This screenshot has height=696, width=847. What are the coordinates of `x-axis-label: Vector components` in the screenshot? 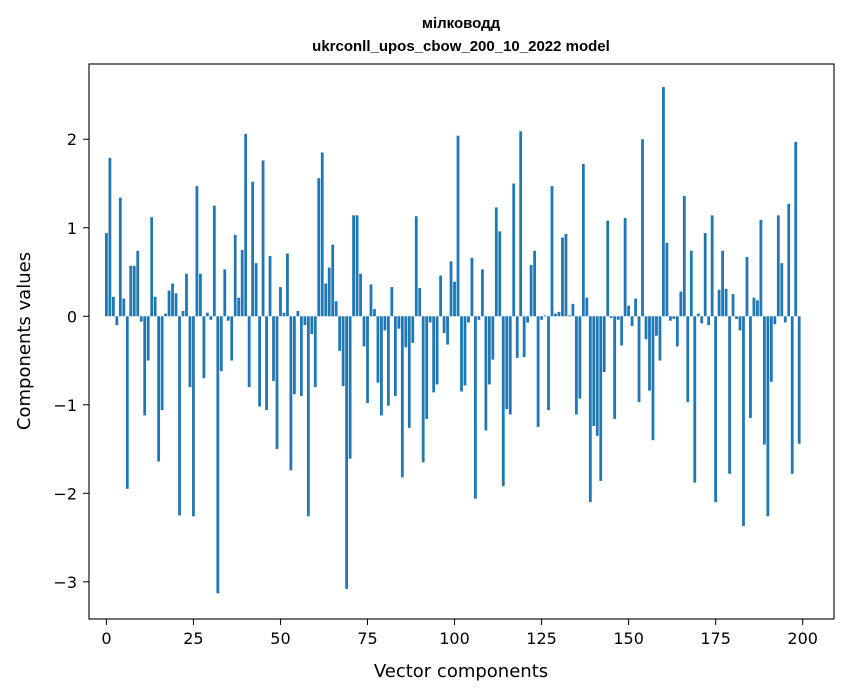 It's located at (461, 671).